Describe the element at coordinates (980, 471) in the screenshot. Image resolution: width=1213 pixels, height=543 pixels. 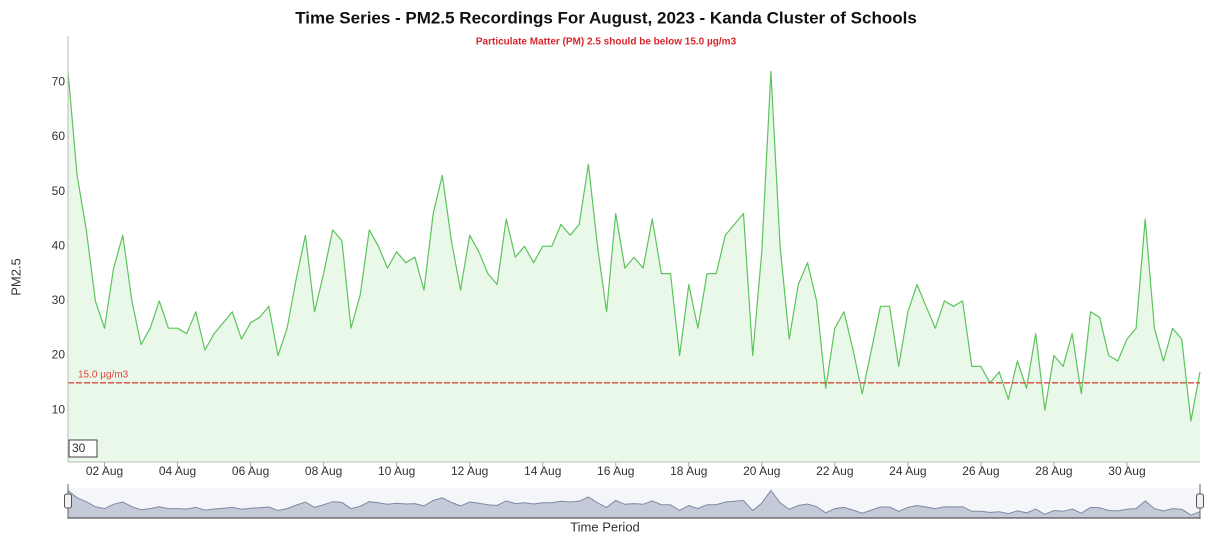
I see `x-tick-label: 26 Aug` at that location.